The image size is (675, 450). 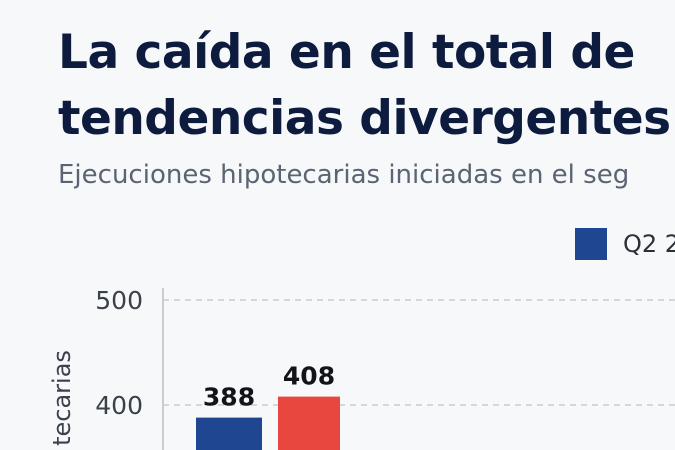 What do you see at coordinates (364, 118) in the screenshot?
I see `title-line-2: tendencias divergentes` at bounding box center [364, 118].